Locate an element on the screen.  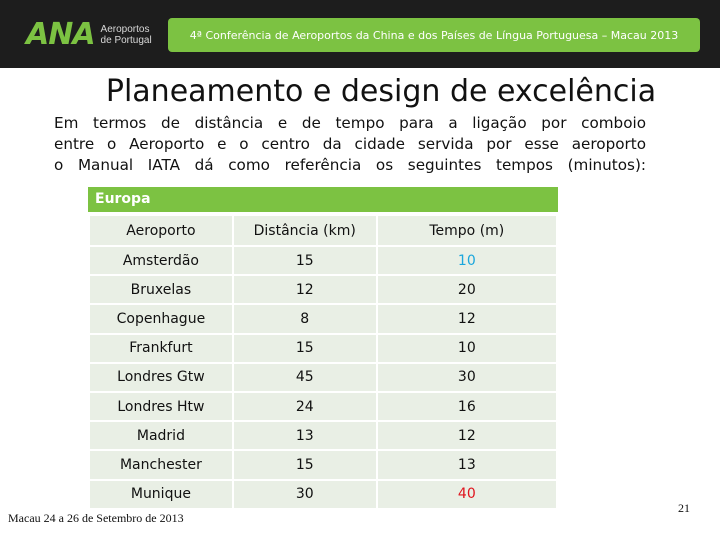
cell-distance: 30 is located at coordinates (304, 494).